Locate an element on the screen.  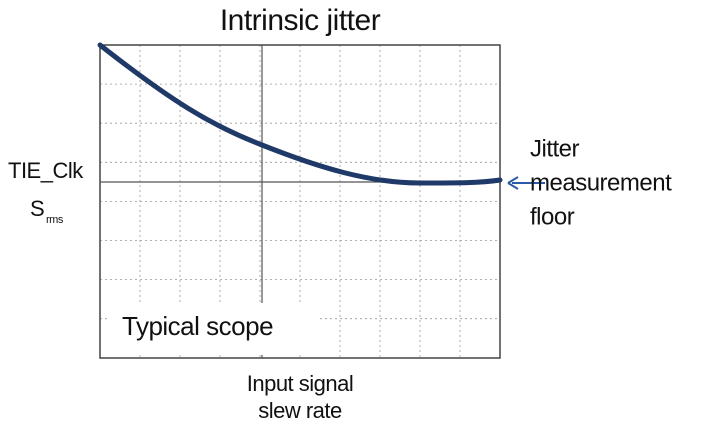
y-label-main: TIE_Clk is located at coordinates (46, 170).